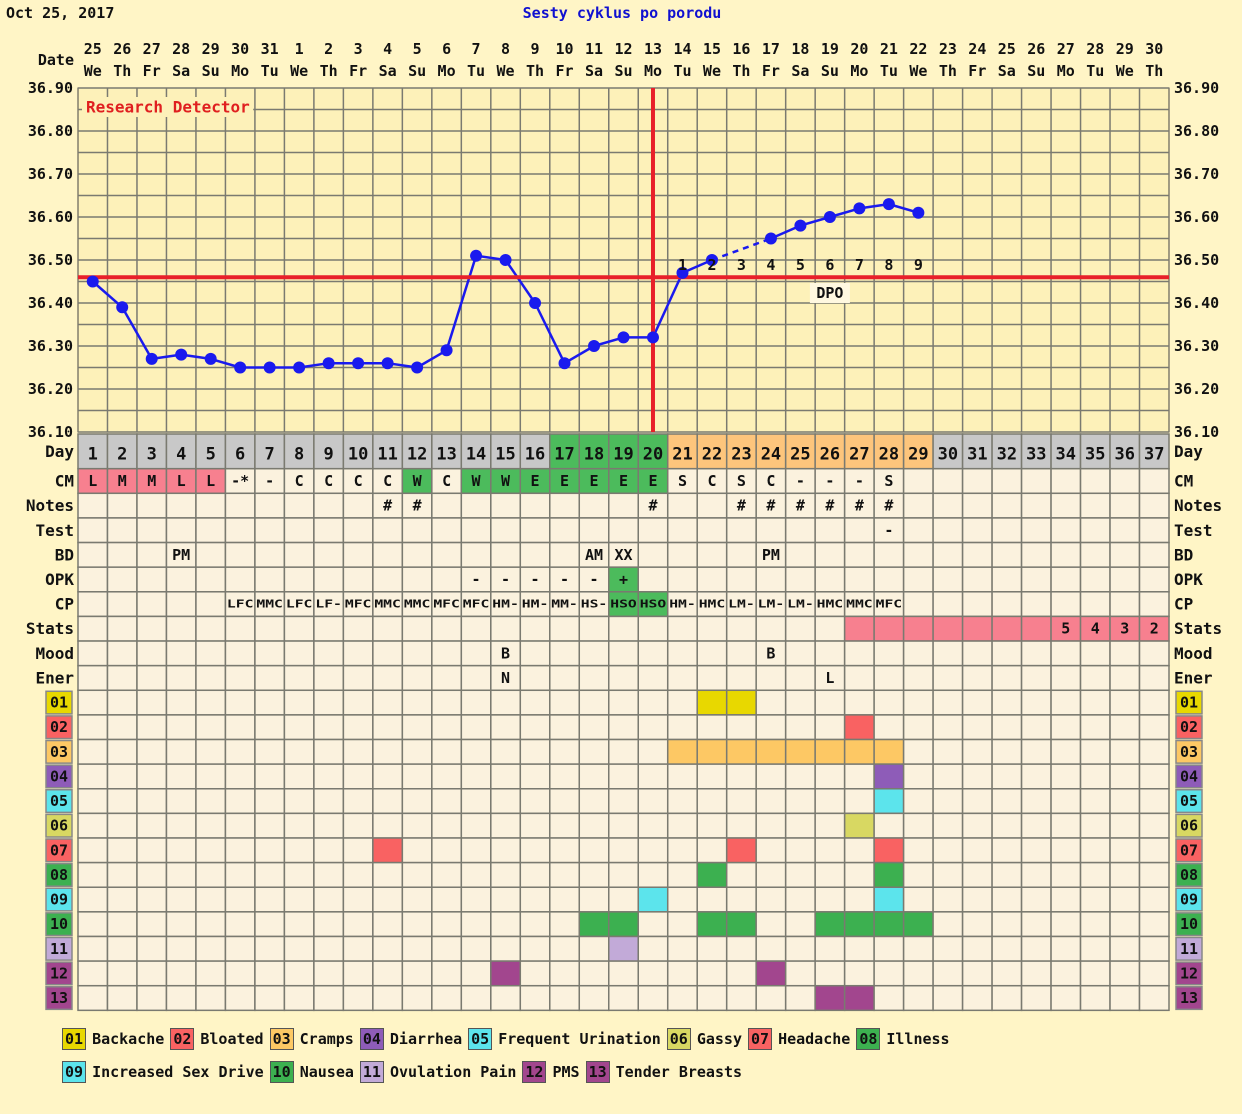 The height and width of the screenshot is (1114, 1242). Describe the element at coordinates (868, 1039) in the screenshot. I see `legend-swatch: 08` at that location.